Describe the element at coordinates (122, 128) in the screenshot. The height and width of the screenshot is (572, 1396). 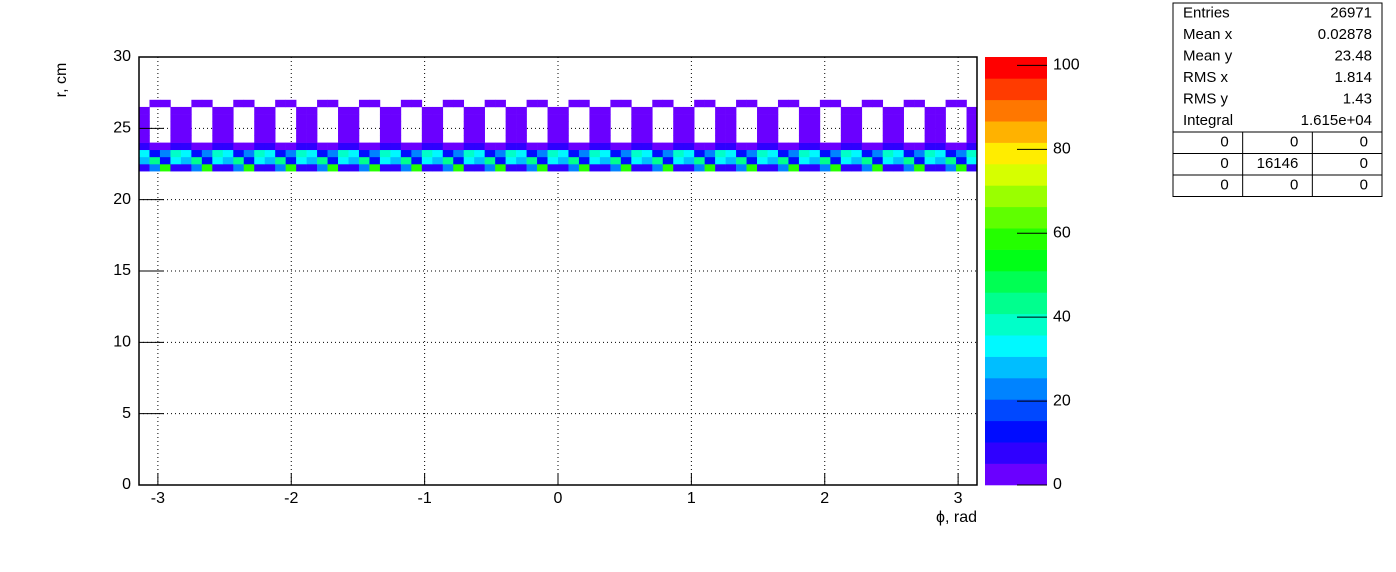
I see `y-tick-label: 25` at that location.